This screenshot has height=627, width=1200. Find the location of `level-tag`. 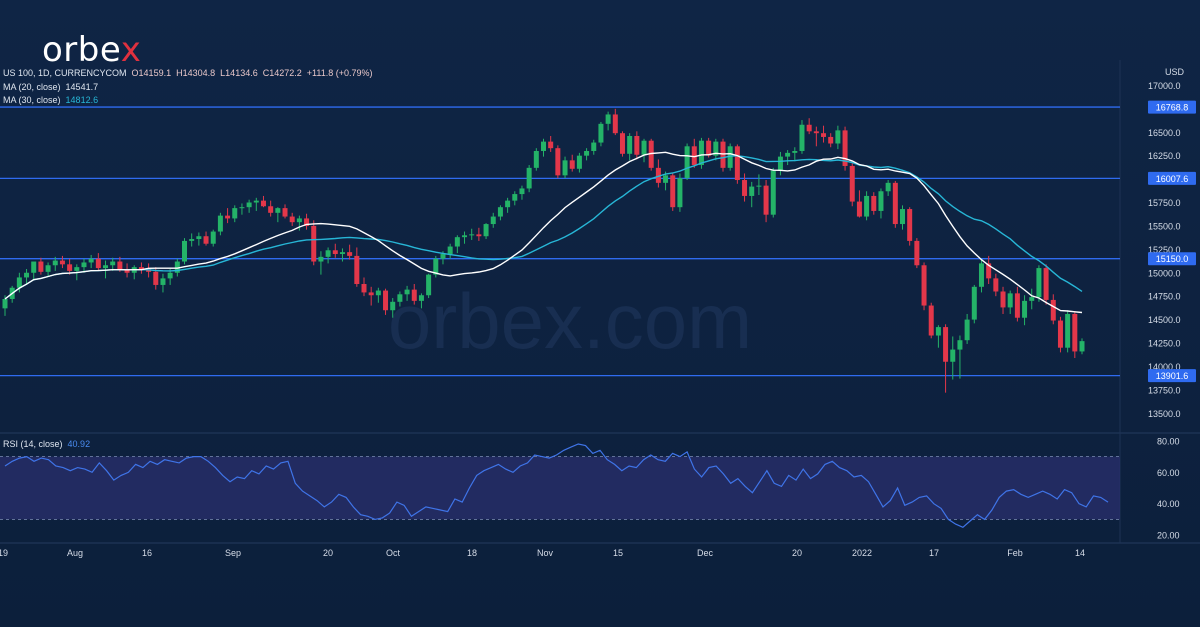

level-tag is located at coordinates (1172, 259).